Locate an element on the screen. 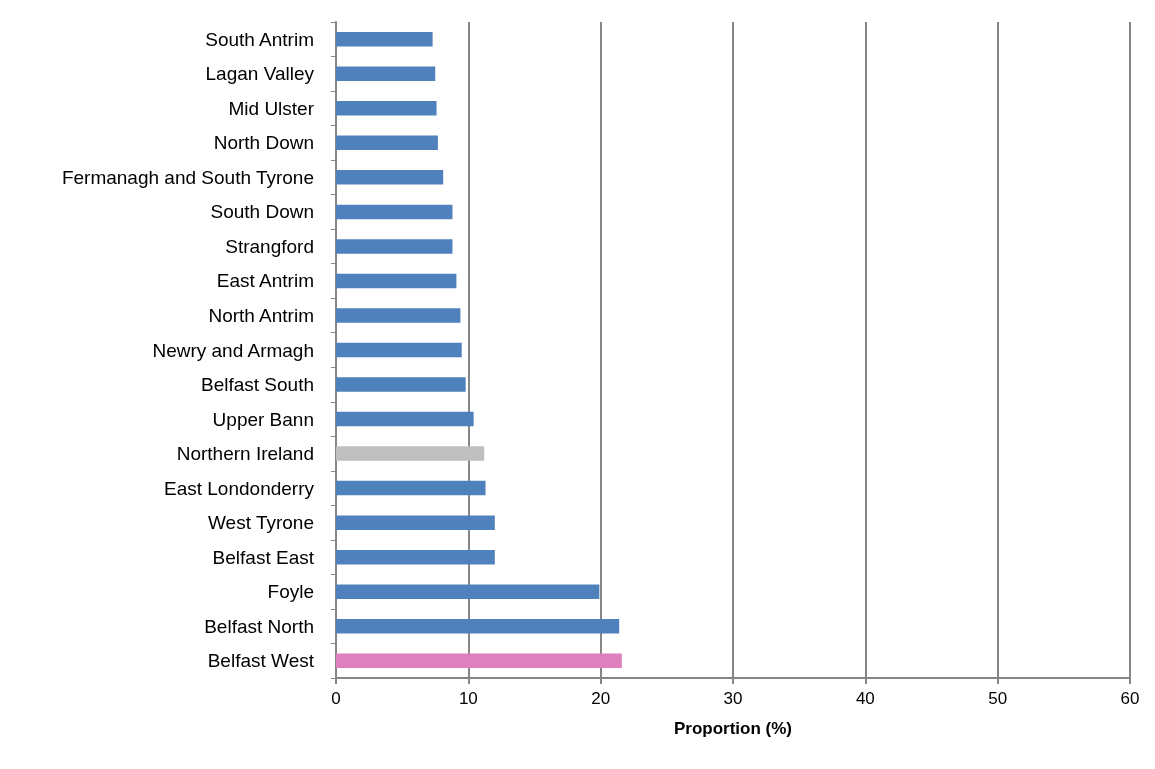 The width and height of the screenshot is (1155, 769). y-tick-label: East Londonderry is located at coordinates (239, 488).